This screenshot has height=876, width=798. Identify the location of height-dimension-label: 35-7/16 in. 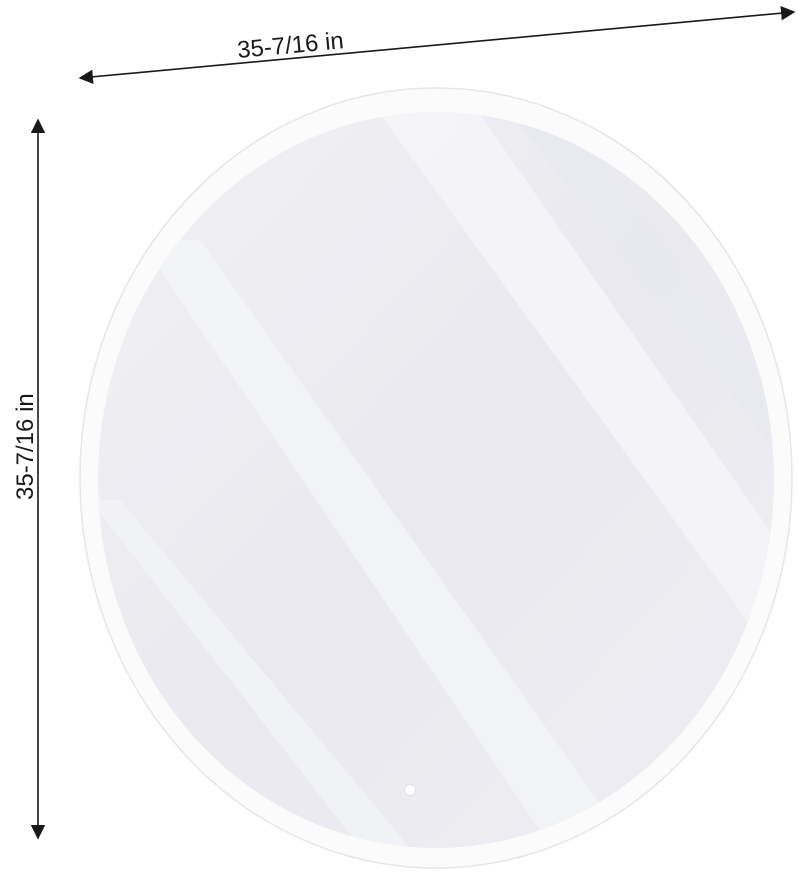
(25, 446).